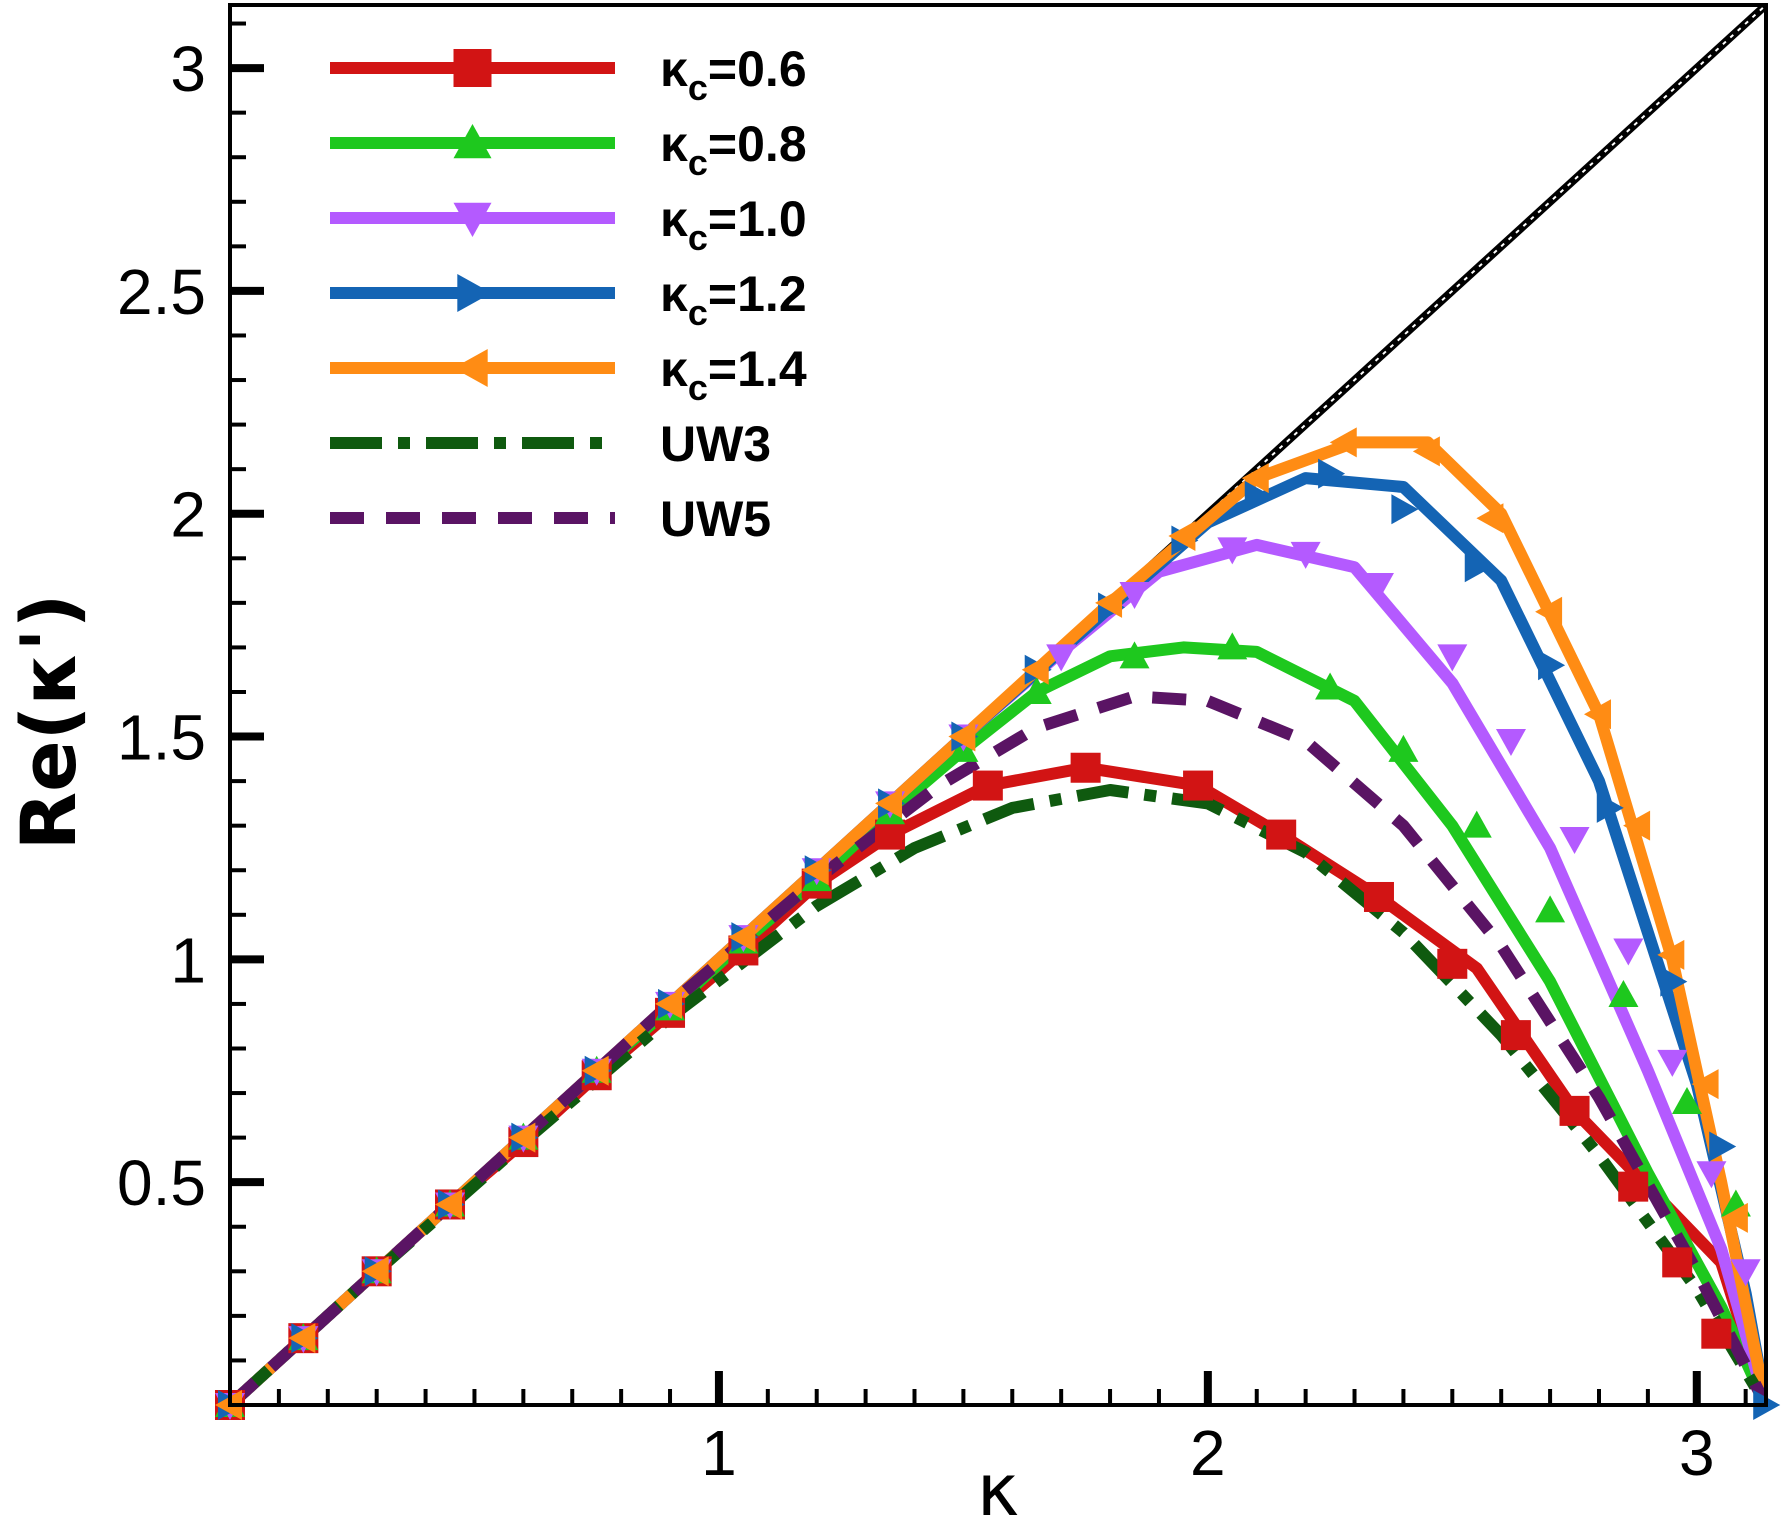 This screenshot has height=1521, width=1791. I want to click on y-tick-label: 3, so click(188, 69).